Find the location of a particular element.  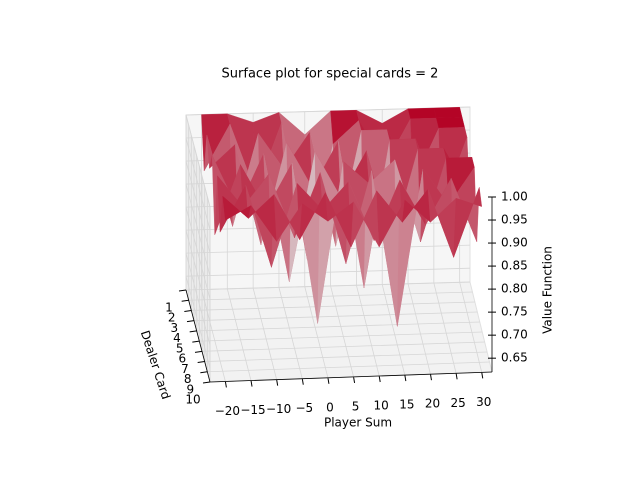

y-tick-label: 3 is located at coordinates (175, 328).